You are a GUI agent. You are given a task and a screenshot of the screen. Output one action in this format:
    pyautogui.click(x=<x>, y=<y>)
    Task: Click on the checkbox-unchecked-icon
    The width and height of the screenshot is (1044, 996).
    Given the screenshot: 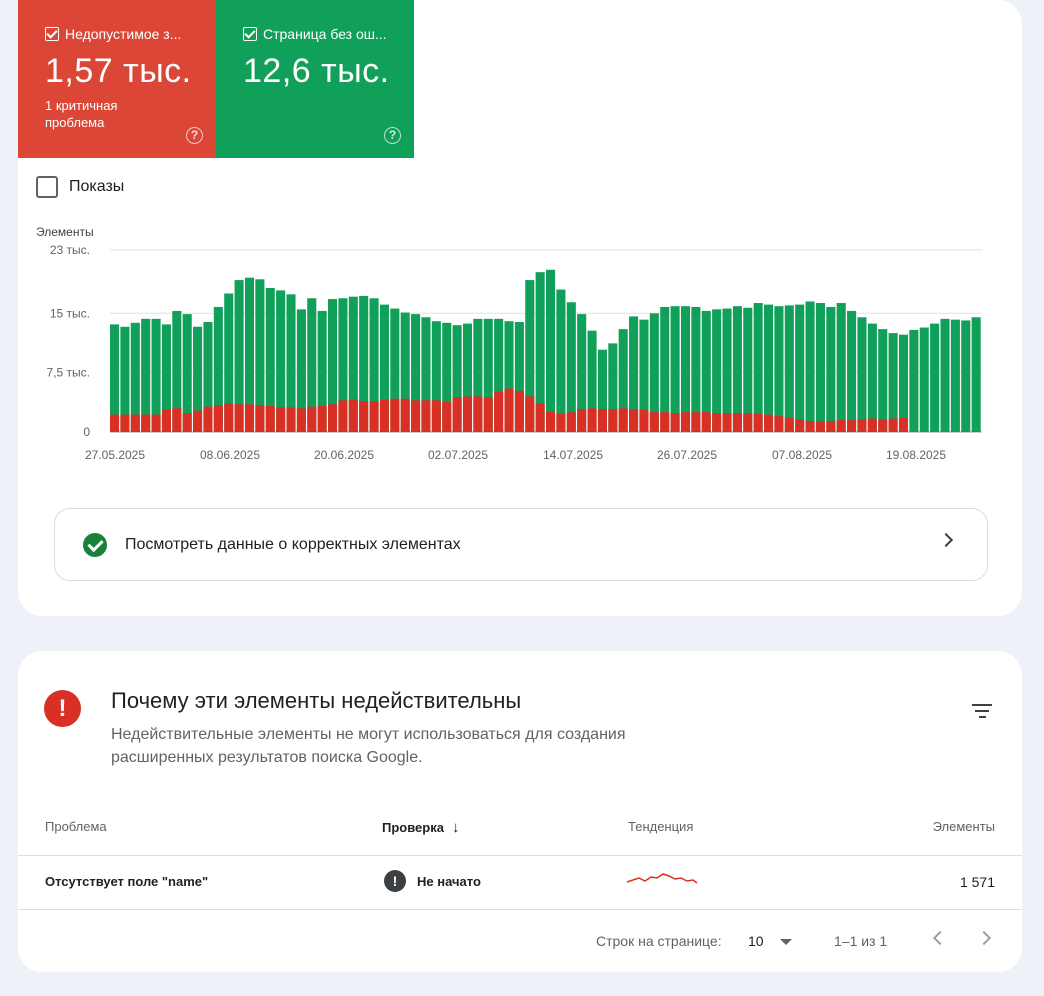 What is the action you would take?
    pyautogui.click(x=47, y=187)
    